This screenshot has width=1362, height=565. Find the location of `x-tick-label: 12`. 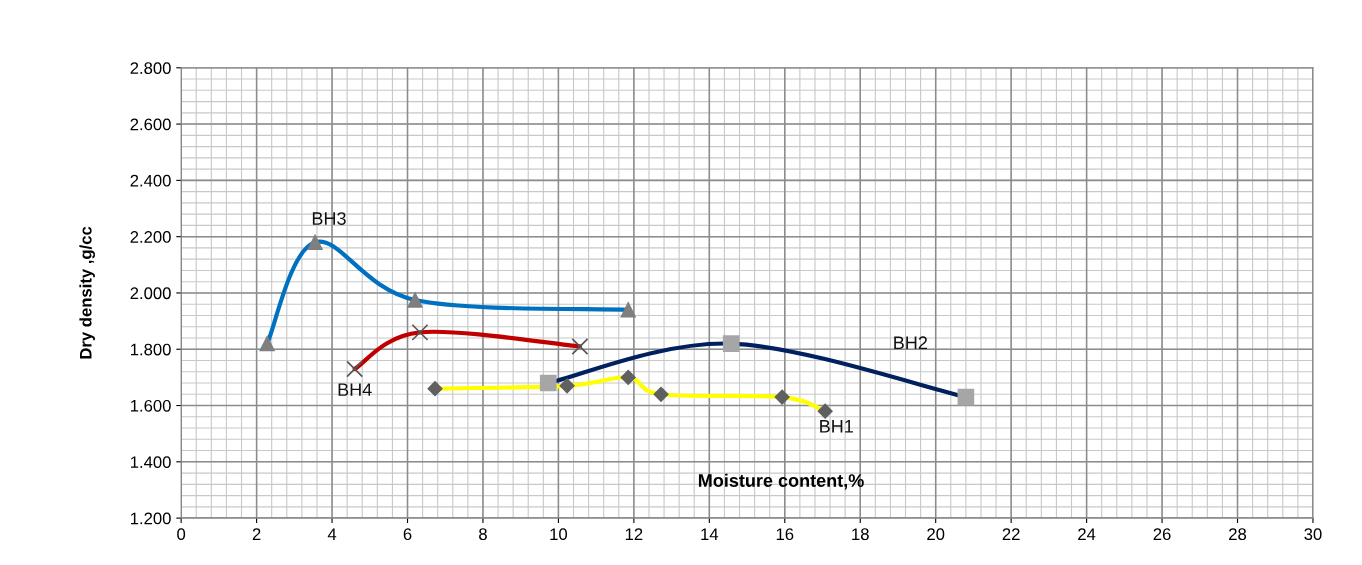

x-tick-label: 12 is located at coordinates (634, 534).